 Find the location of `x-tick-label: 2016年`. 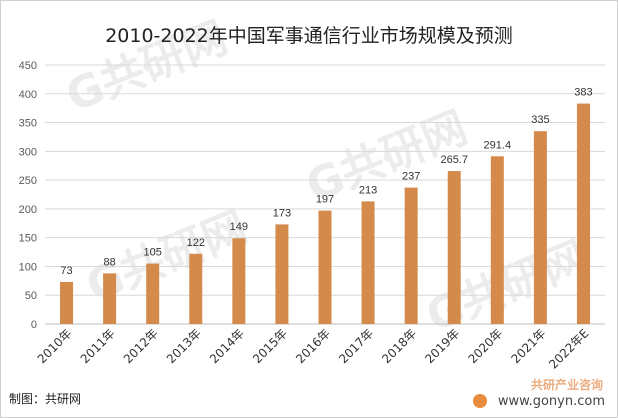

x-tick-label: 2016年 is located at coordinates (313, 346).